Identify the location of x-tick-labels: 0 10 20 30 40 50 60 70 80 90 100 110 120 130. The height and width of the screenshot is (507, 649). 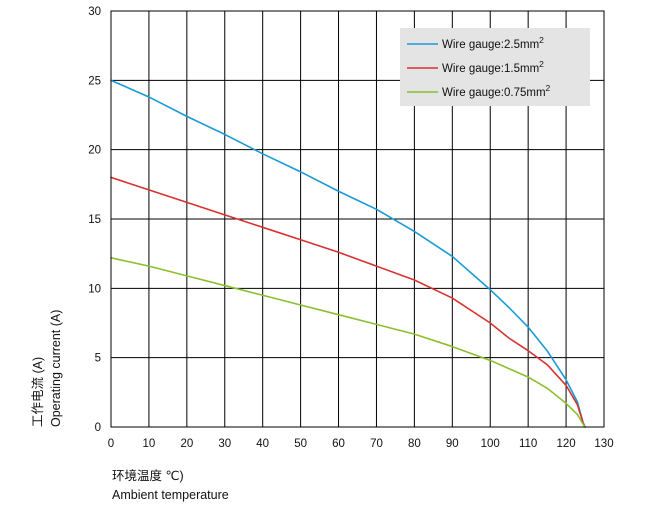
(361, 444).